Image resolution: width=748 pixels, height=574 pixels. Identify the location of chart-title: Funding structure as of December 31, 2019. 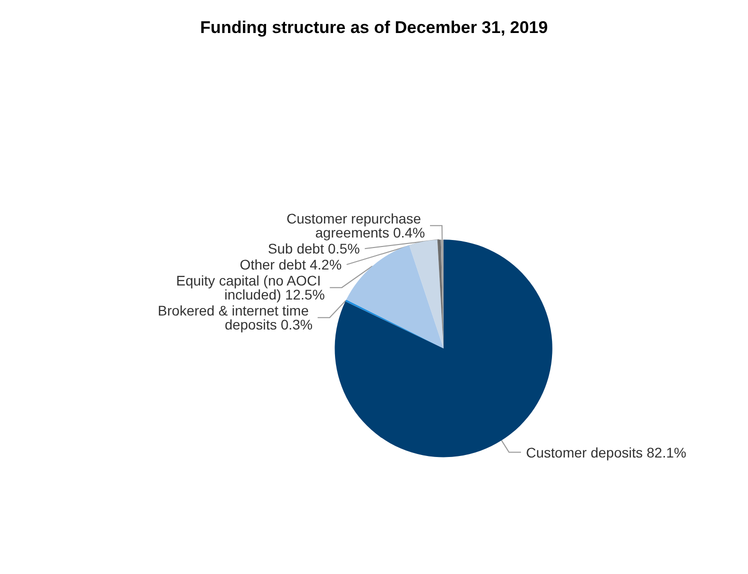
(374, 27).